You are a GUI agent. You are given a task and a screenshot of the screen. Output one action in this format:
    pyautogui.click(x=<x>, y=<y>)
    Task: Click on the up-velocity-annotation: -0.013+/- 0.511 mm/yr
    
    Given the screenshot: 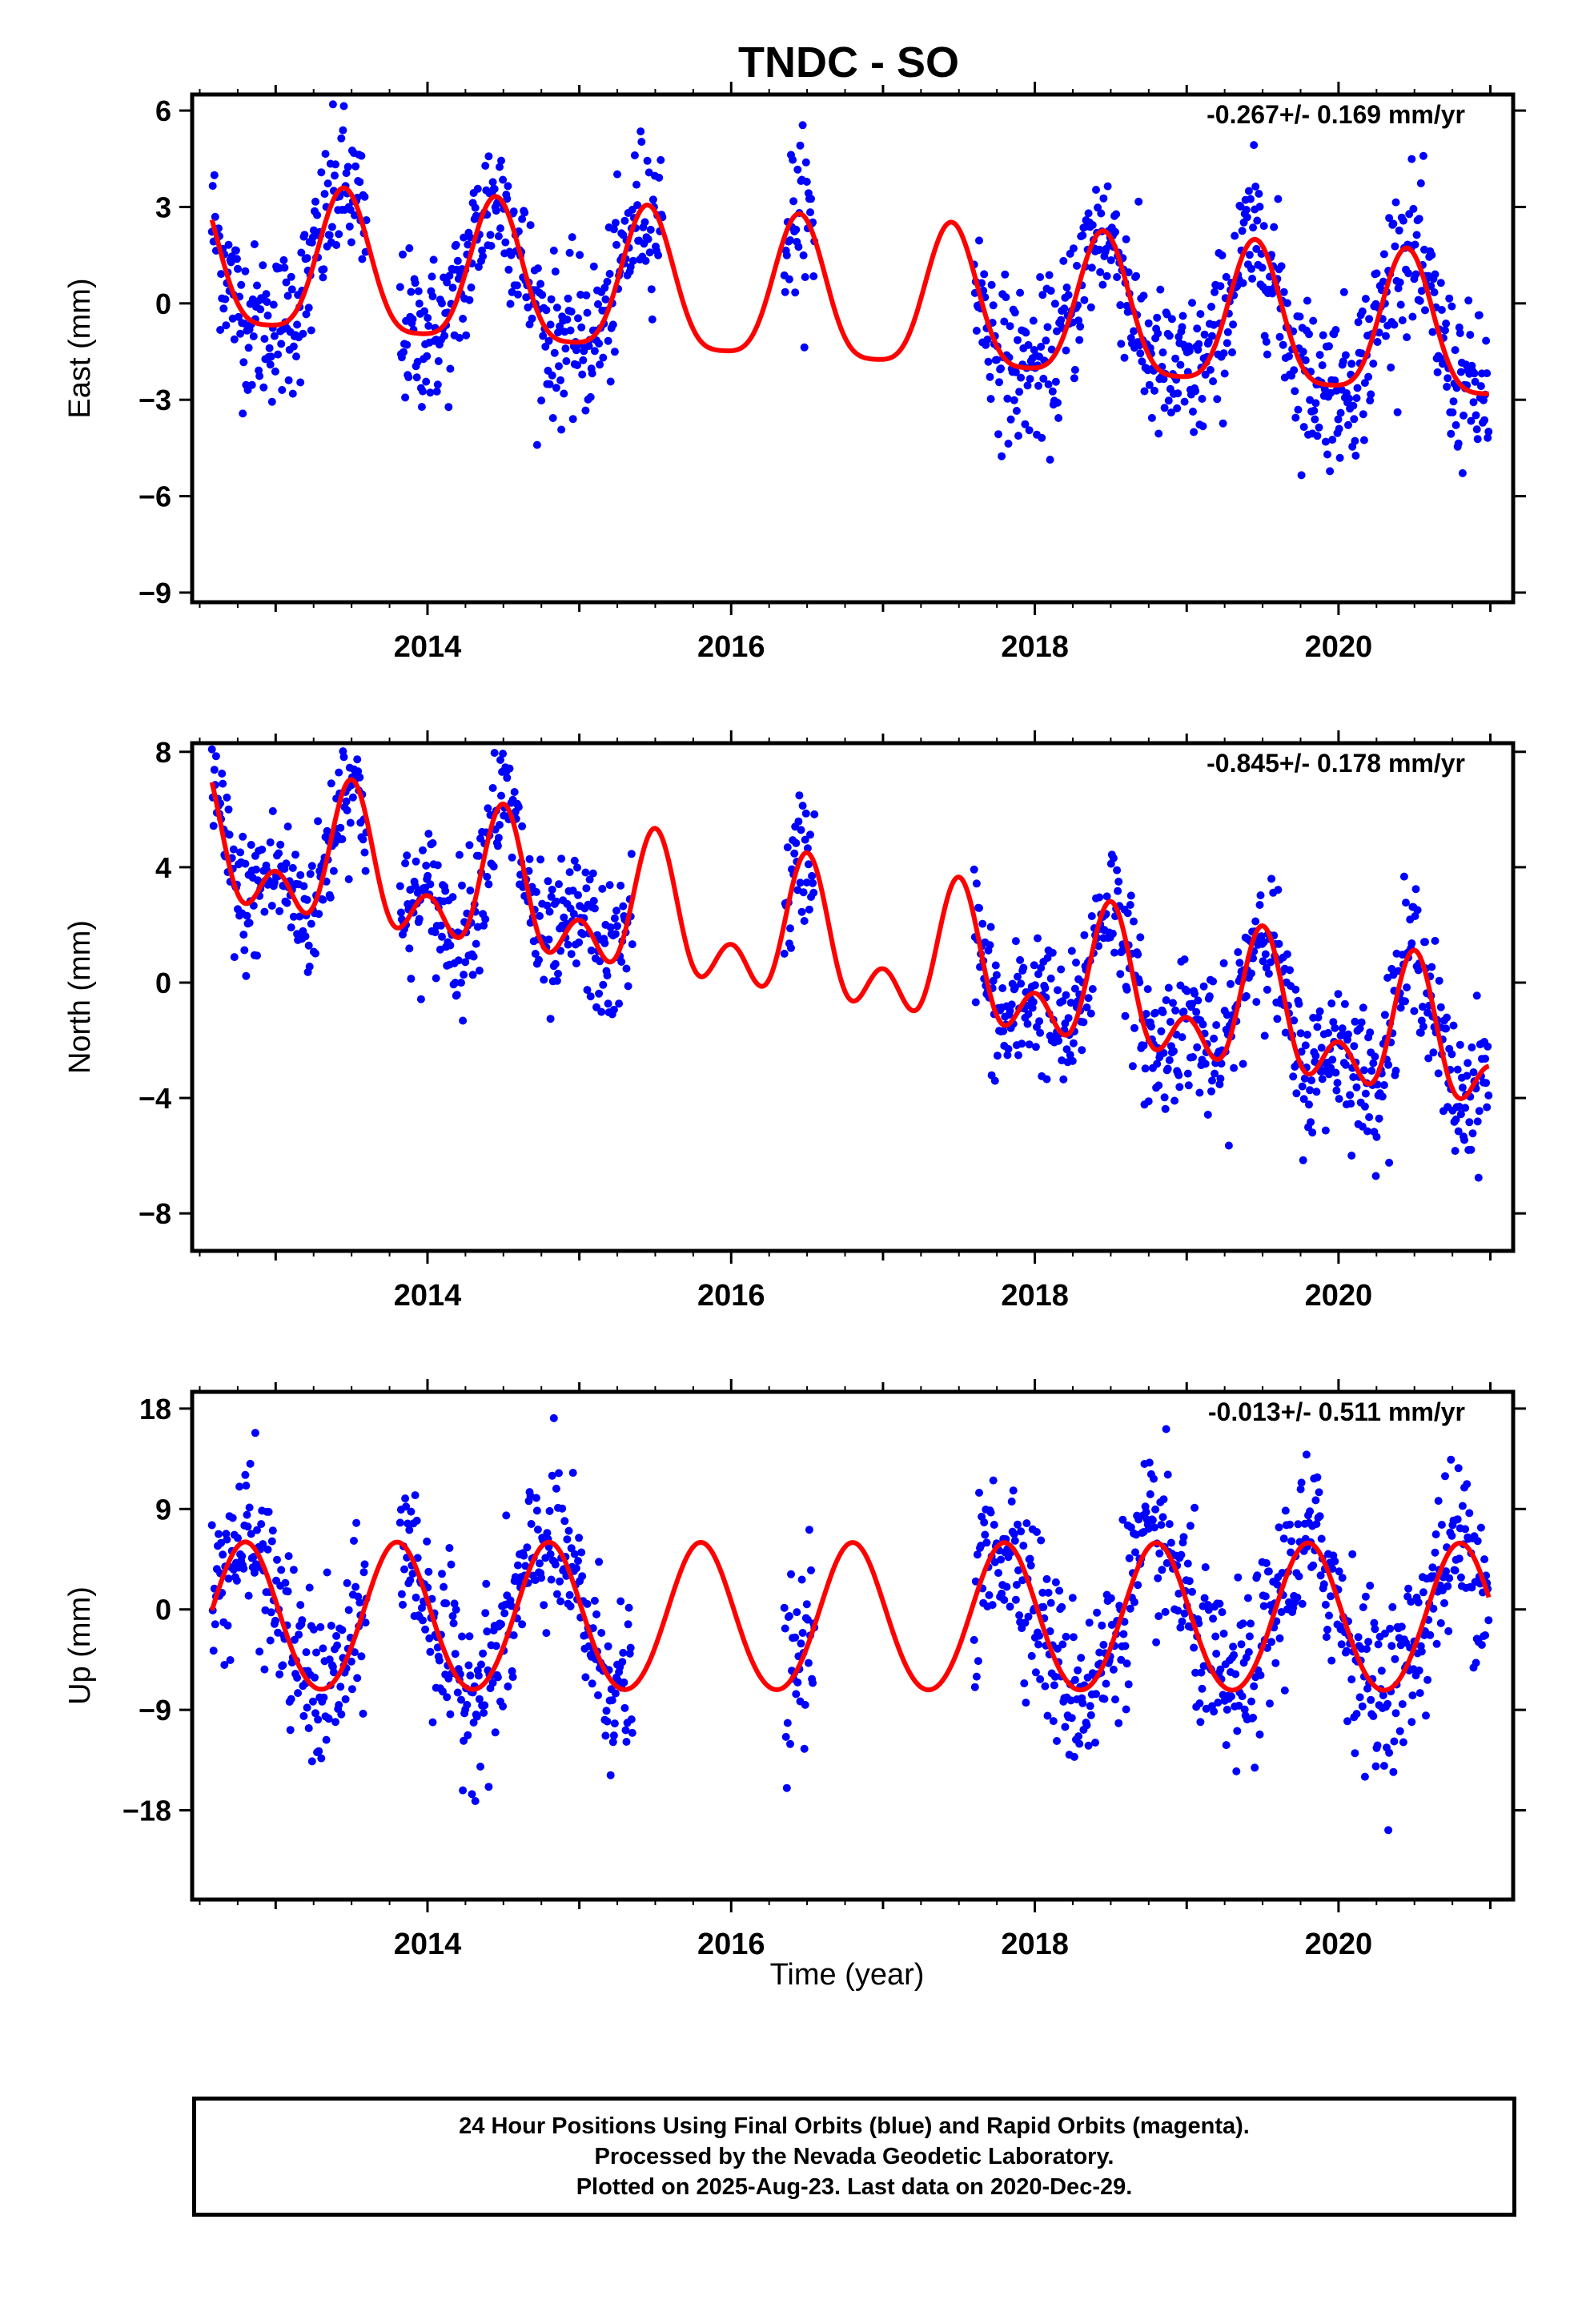 What is the action you would take?
    pyautogui.click(x=1336, y=1411)
    